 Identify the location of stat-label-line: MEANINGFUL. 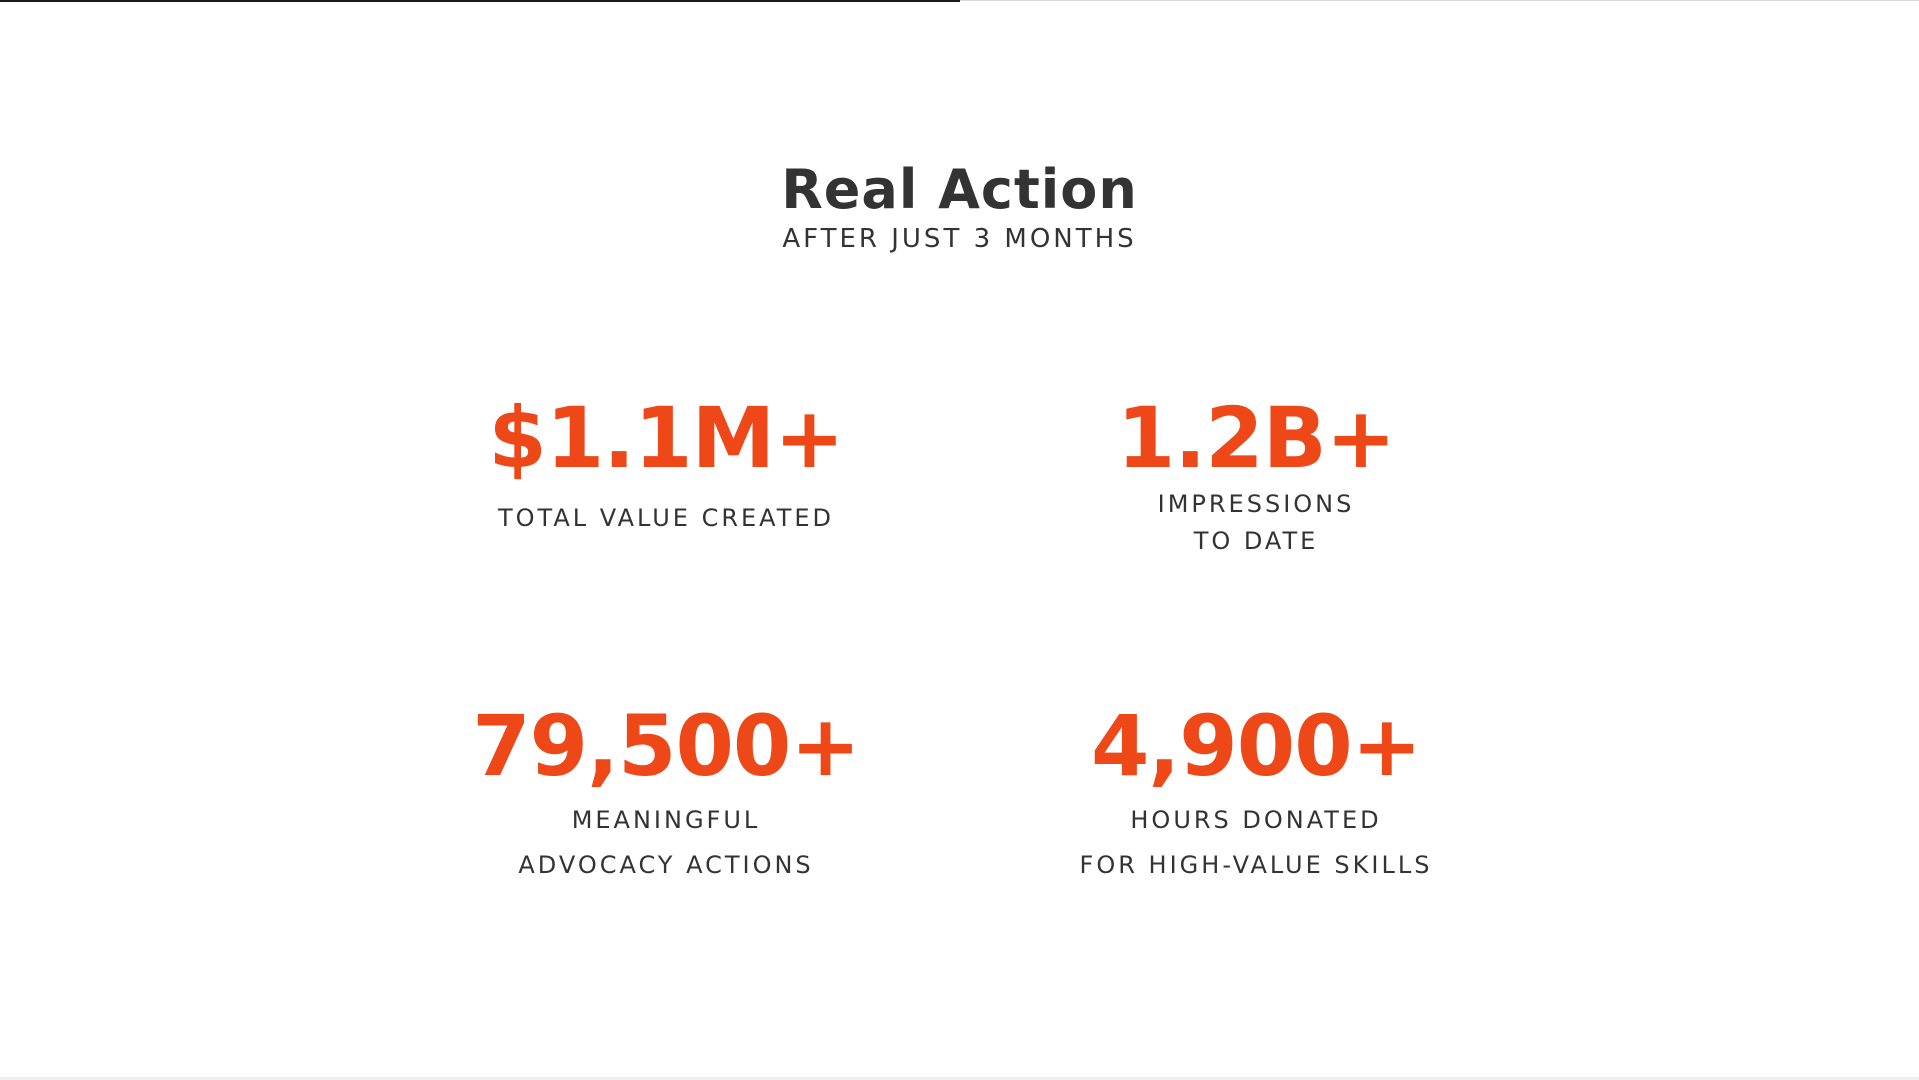
(666, 820).